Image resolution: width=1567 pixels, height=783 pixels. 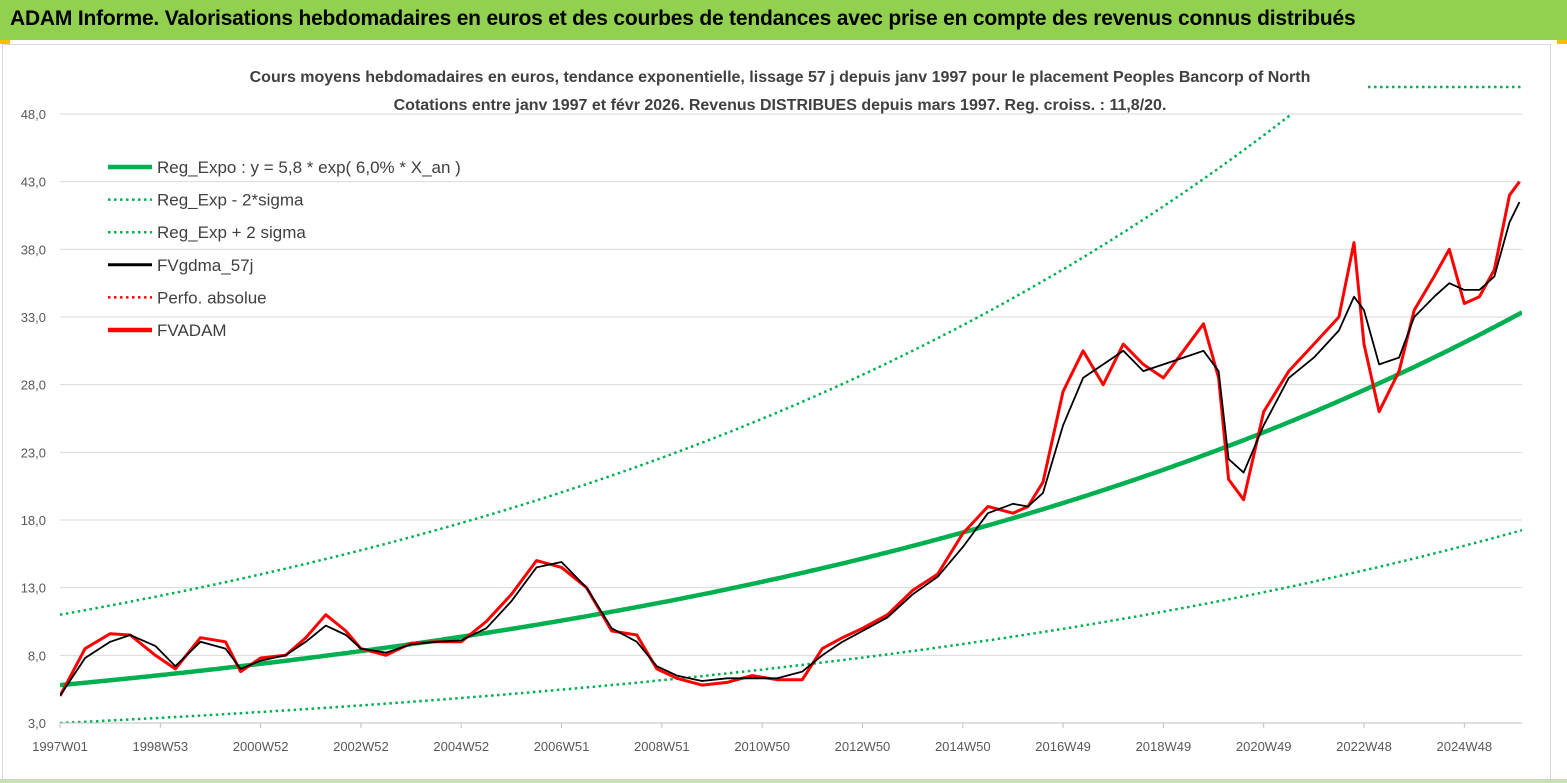 I want to click on x-tick-label: 1998W53, so click(x=160, y=746).